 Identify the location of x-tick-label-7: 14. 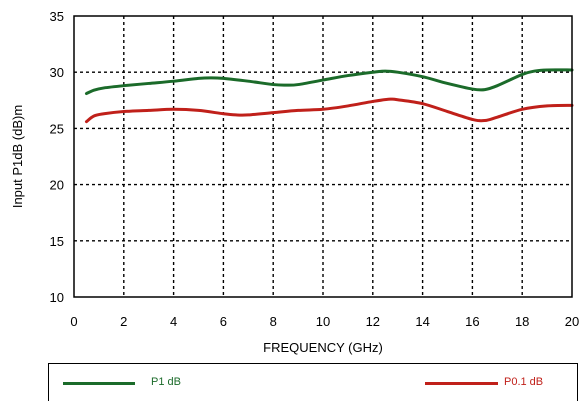
(422, 321).